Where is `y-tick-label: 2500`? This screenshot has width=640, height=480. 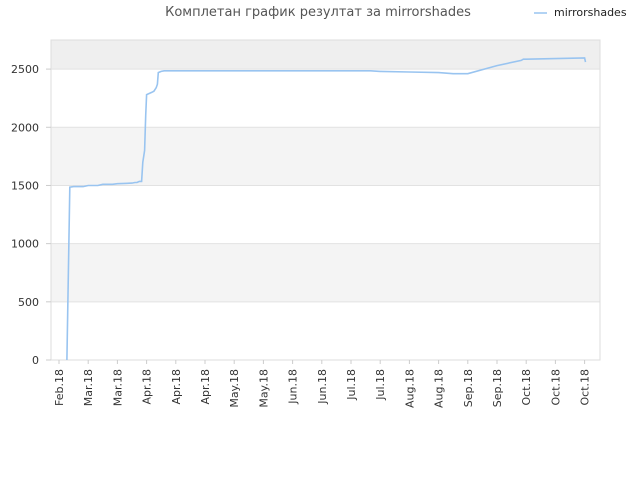 y-tick-label: 2500 is located at coordinates (25, 69).